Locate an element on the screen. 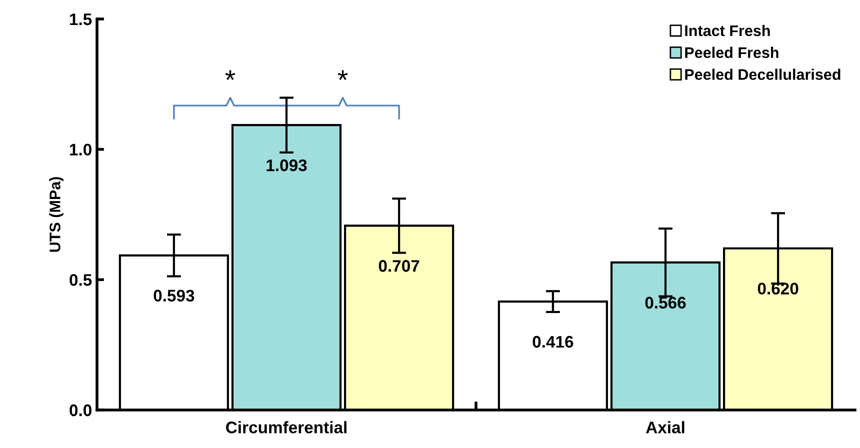 This screenshot has height=448, width=860. legend-label: Intact Fresh is located at coordinates (727, 30).